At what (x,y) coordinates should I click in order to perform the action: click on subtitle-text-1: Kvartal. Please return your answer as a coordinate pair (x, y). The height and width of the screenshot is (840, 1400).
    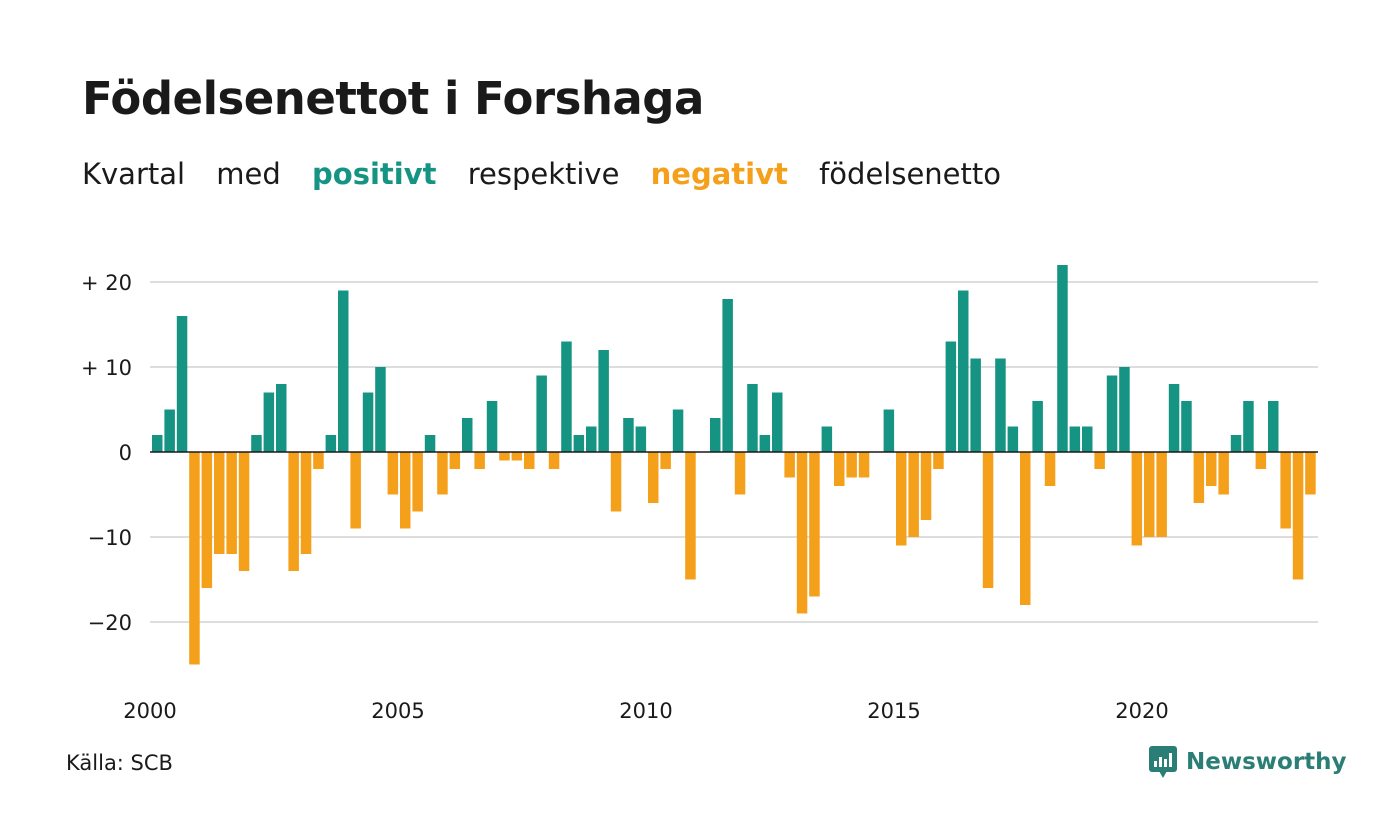
    Looking at the image, I should click on (134, 174).